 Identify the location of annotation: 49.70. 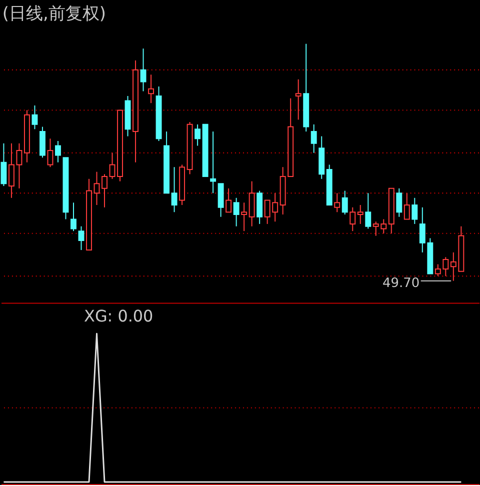
(401, 283).